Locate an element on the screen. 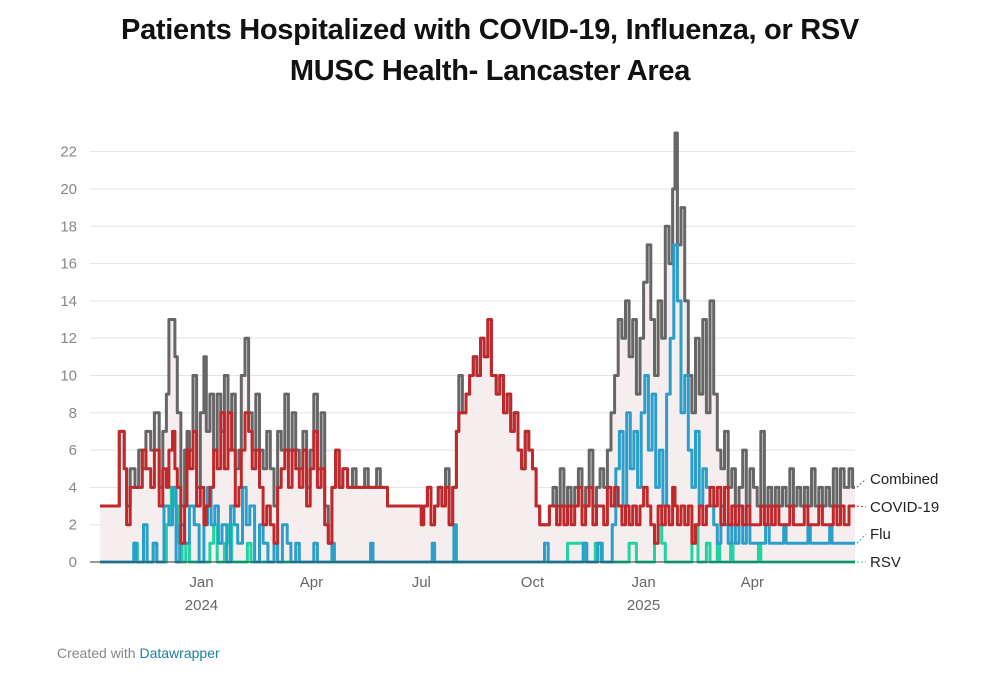 The height and width of the screenshot is (682, 1000). footer-credit: Created with Datawrapper is located at coordinates (138, 653).